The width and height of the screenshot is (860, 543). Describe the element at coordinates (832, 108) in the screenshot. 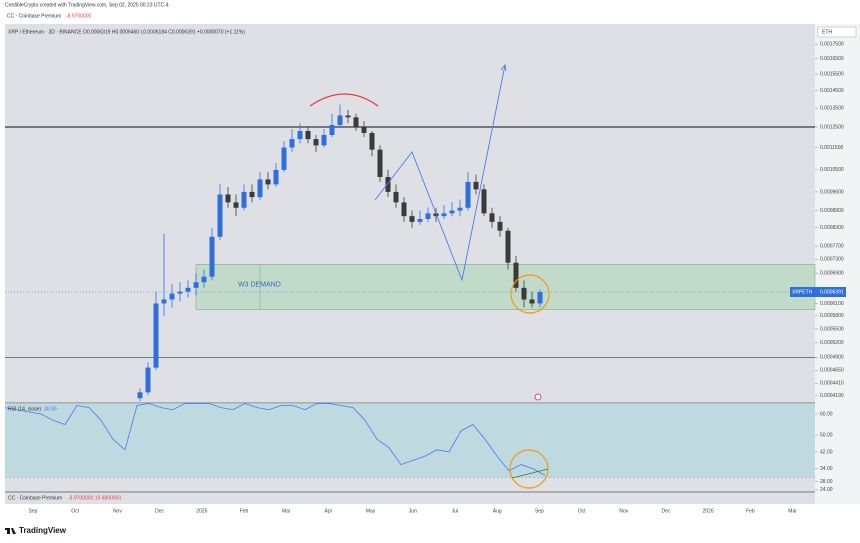

I see `y-tick-label: 0.0013500` at that location.